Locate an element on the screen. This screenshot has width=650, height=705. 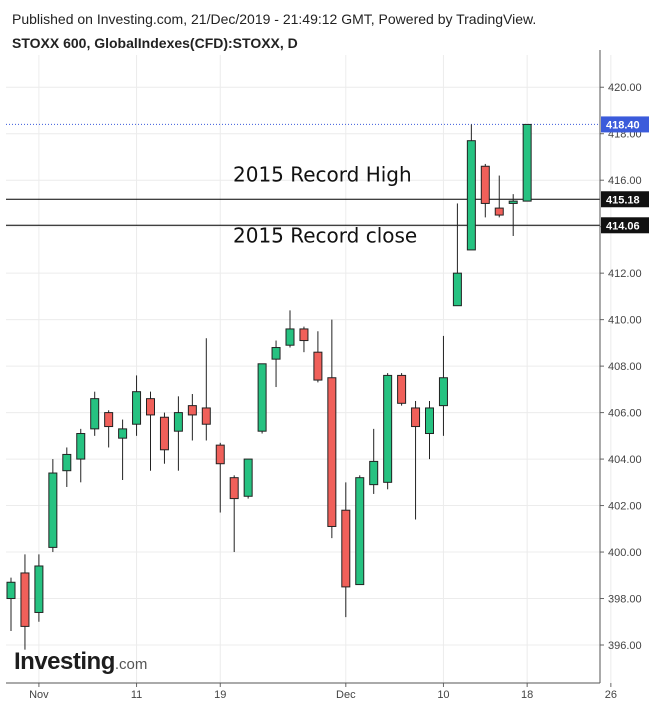
chart-title: STOXX 600, GlobalIndexes(CFD):STOXX, D is located at coordinates (155, 43).